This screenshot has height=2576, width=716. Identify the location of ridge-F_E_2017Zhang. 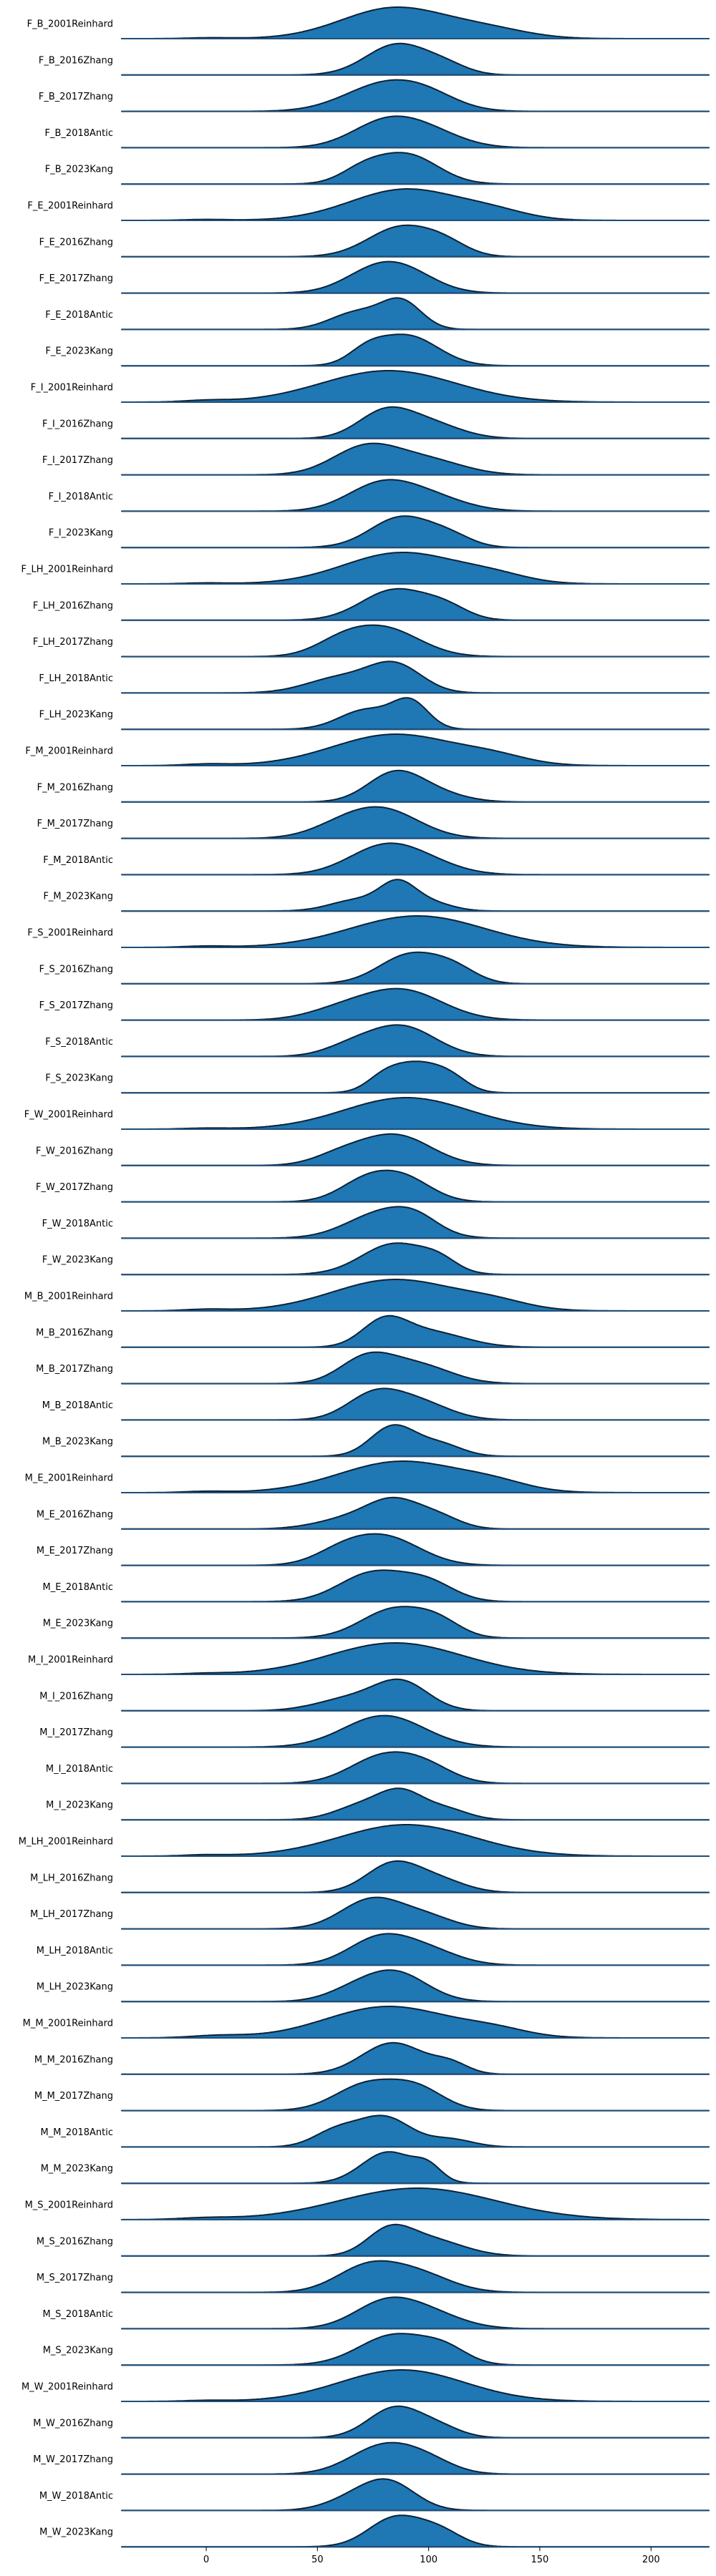
(415, 277).